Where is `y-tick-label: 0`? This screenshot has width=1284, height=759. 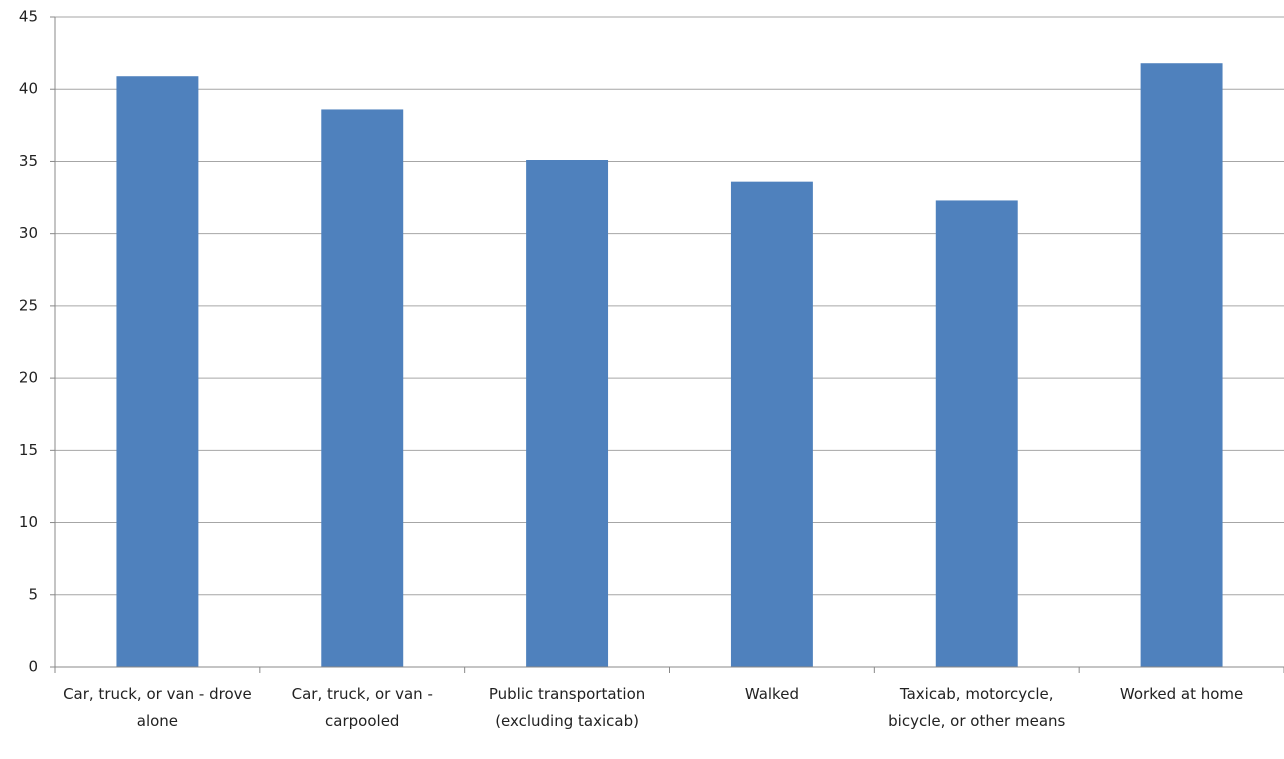 y-tick-label: 0 is located at coordinates (33, 667).